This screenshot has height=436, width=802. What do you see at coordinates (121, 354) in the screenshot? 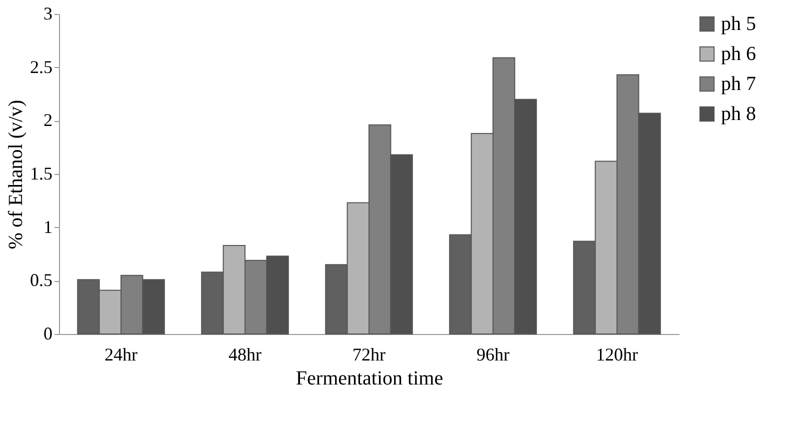
I see `x-tick-label: 24hr` at bounding box center [121, 354].